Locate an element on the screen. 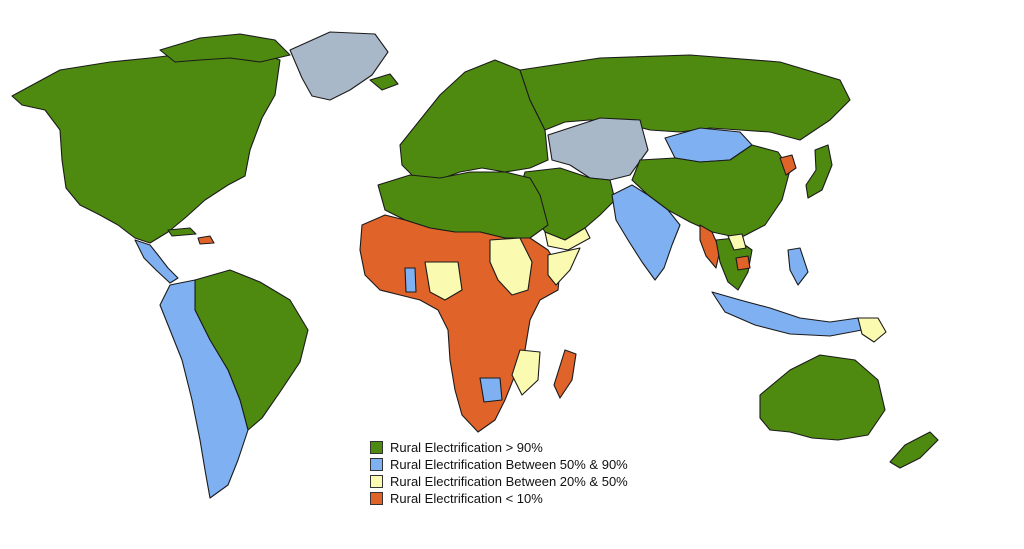  legend-item-very-low: Rural Electrification < 10% is located at coordinates (499, 498).